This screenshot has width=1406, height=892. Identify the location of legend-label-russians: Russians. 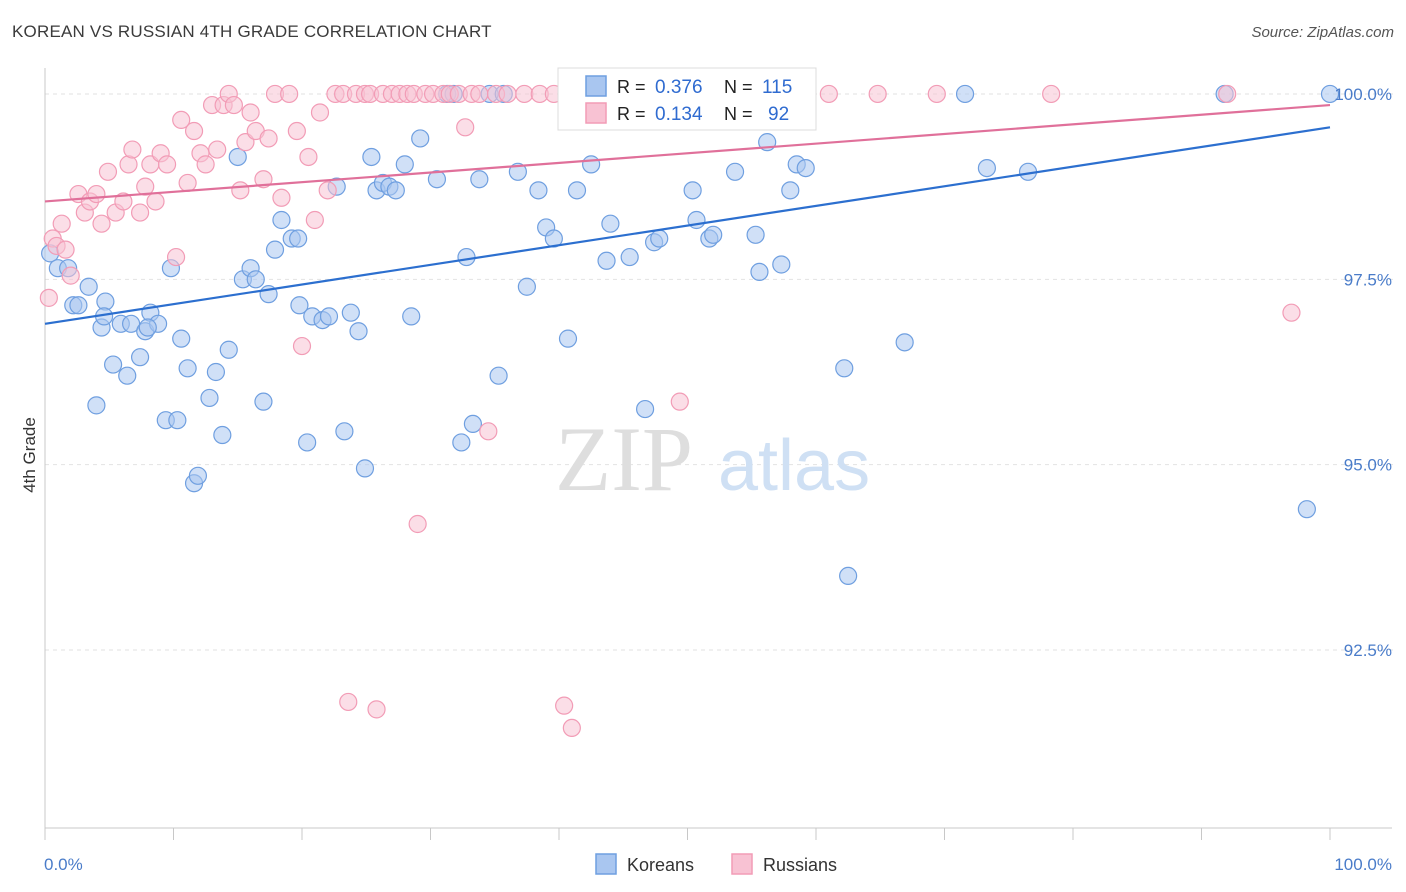
(800, 865).